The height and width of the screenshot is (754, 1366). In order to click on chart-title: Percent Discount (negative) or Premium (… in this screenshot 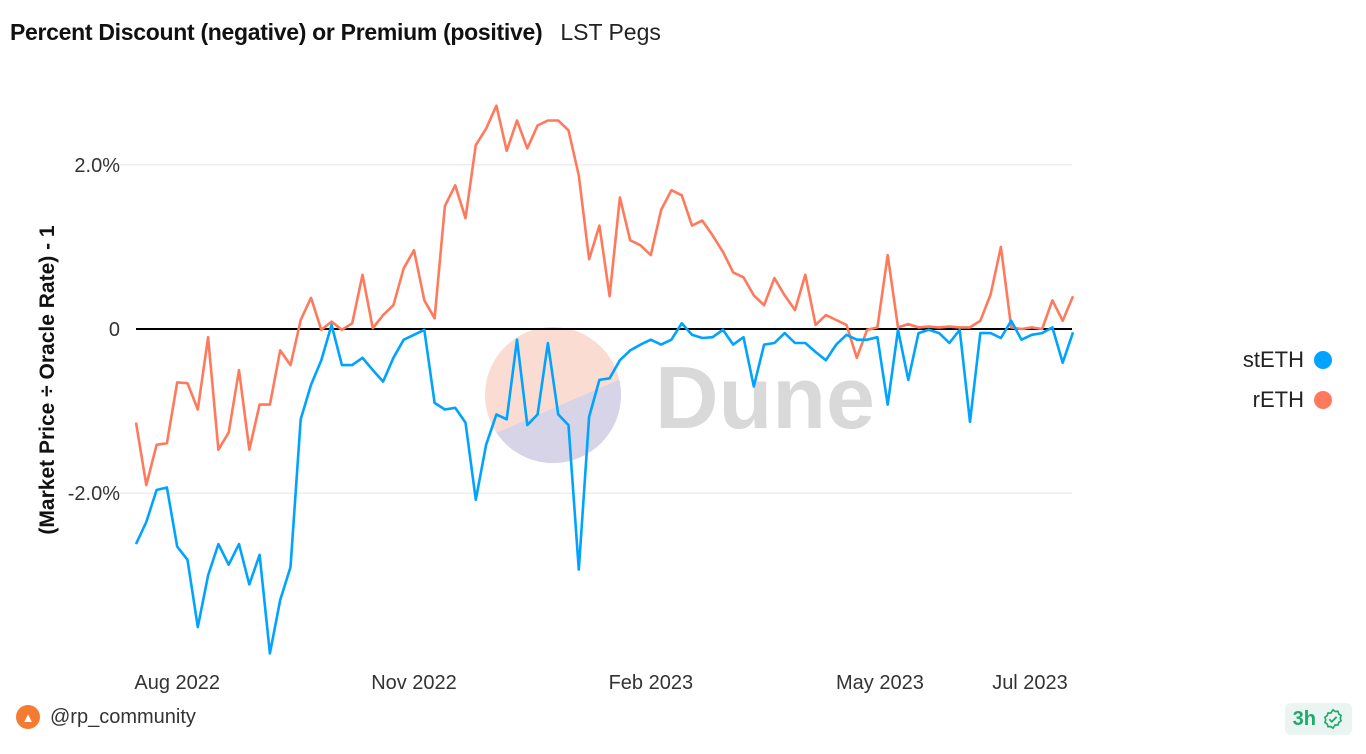, I will do `click(276, 32)`.